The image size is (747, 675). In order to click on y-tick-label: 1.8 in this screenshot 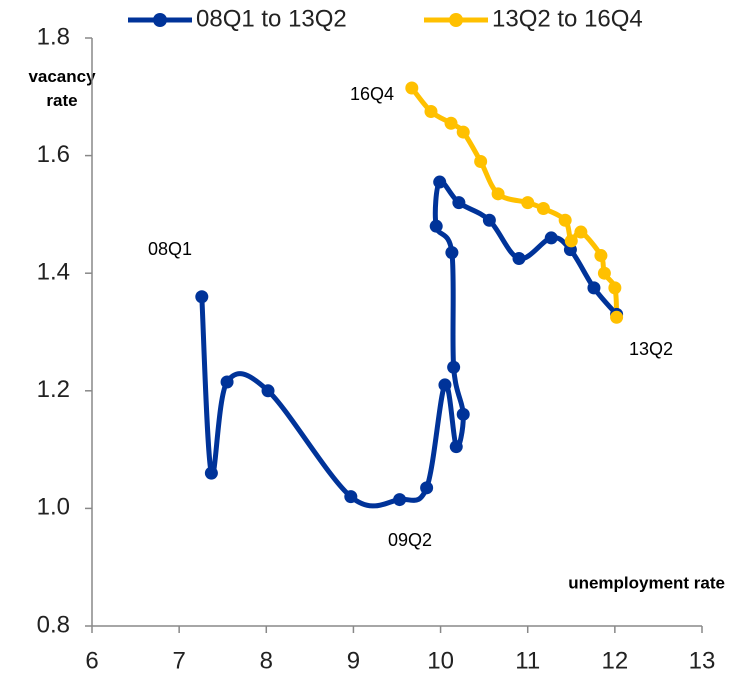, I will do `click(53, 36)`.